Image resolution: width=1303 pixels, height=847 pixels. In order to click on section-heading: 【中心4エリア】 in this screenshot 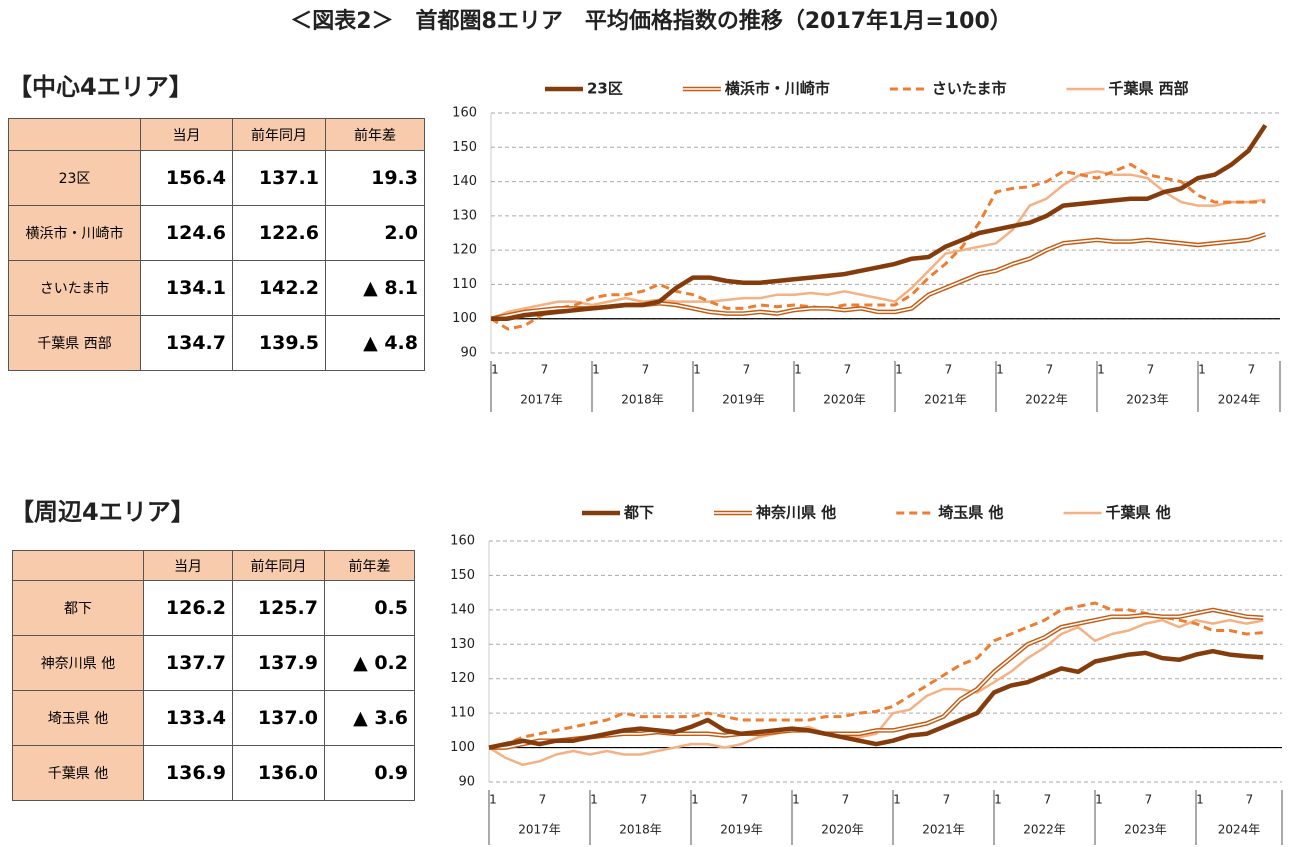, I will do `click(100, 87)`.